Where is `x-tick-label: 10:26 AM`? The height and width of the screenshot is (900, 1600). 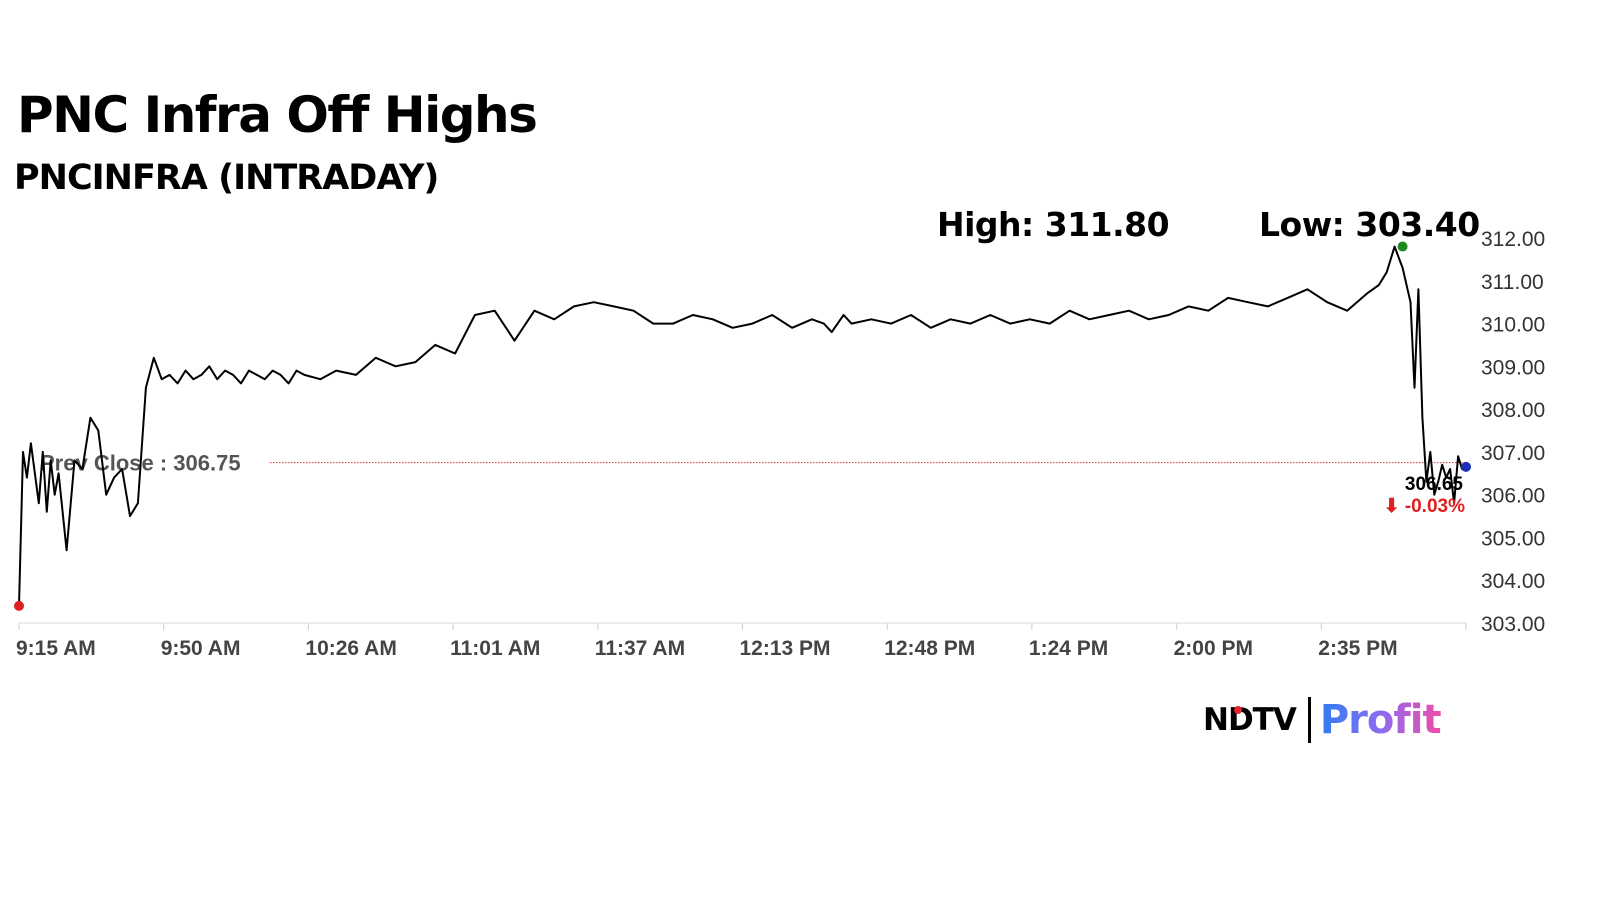
x-tick-label: 10:26 AM is located at coordinates (350, 648).